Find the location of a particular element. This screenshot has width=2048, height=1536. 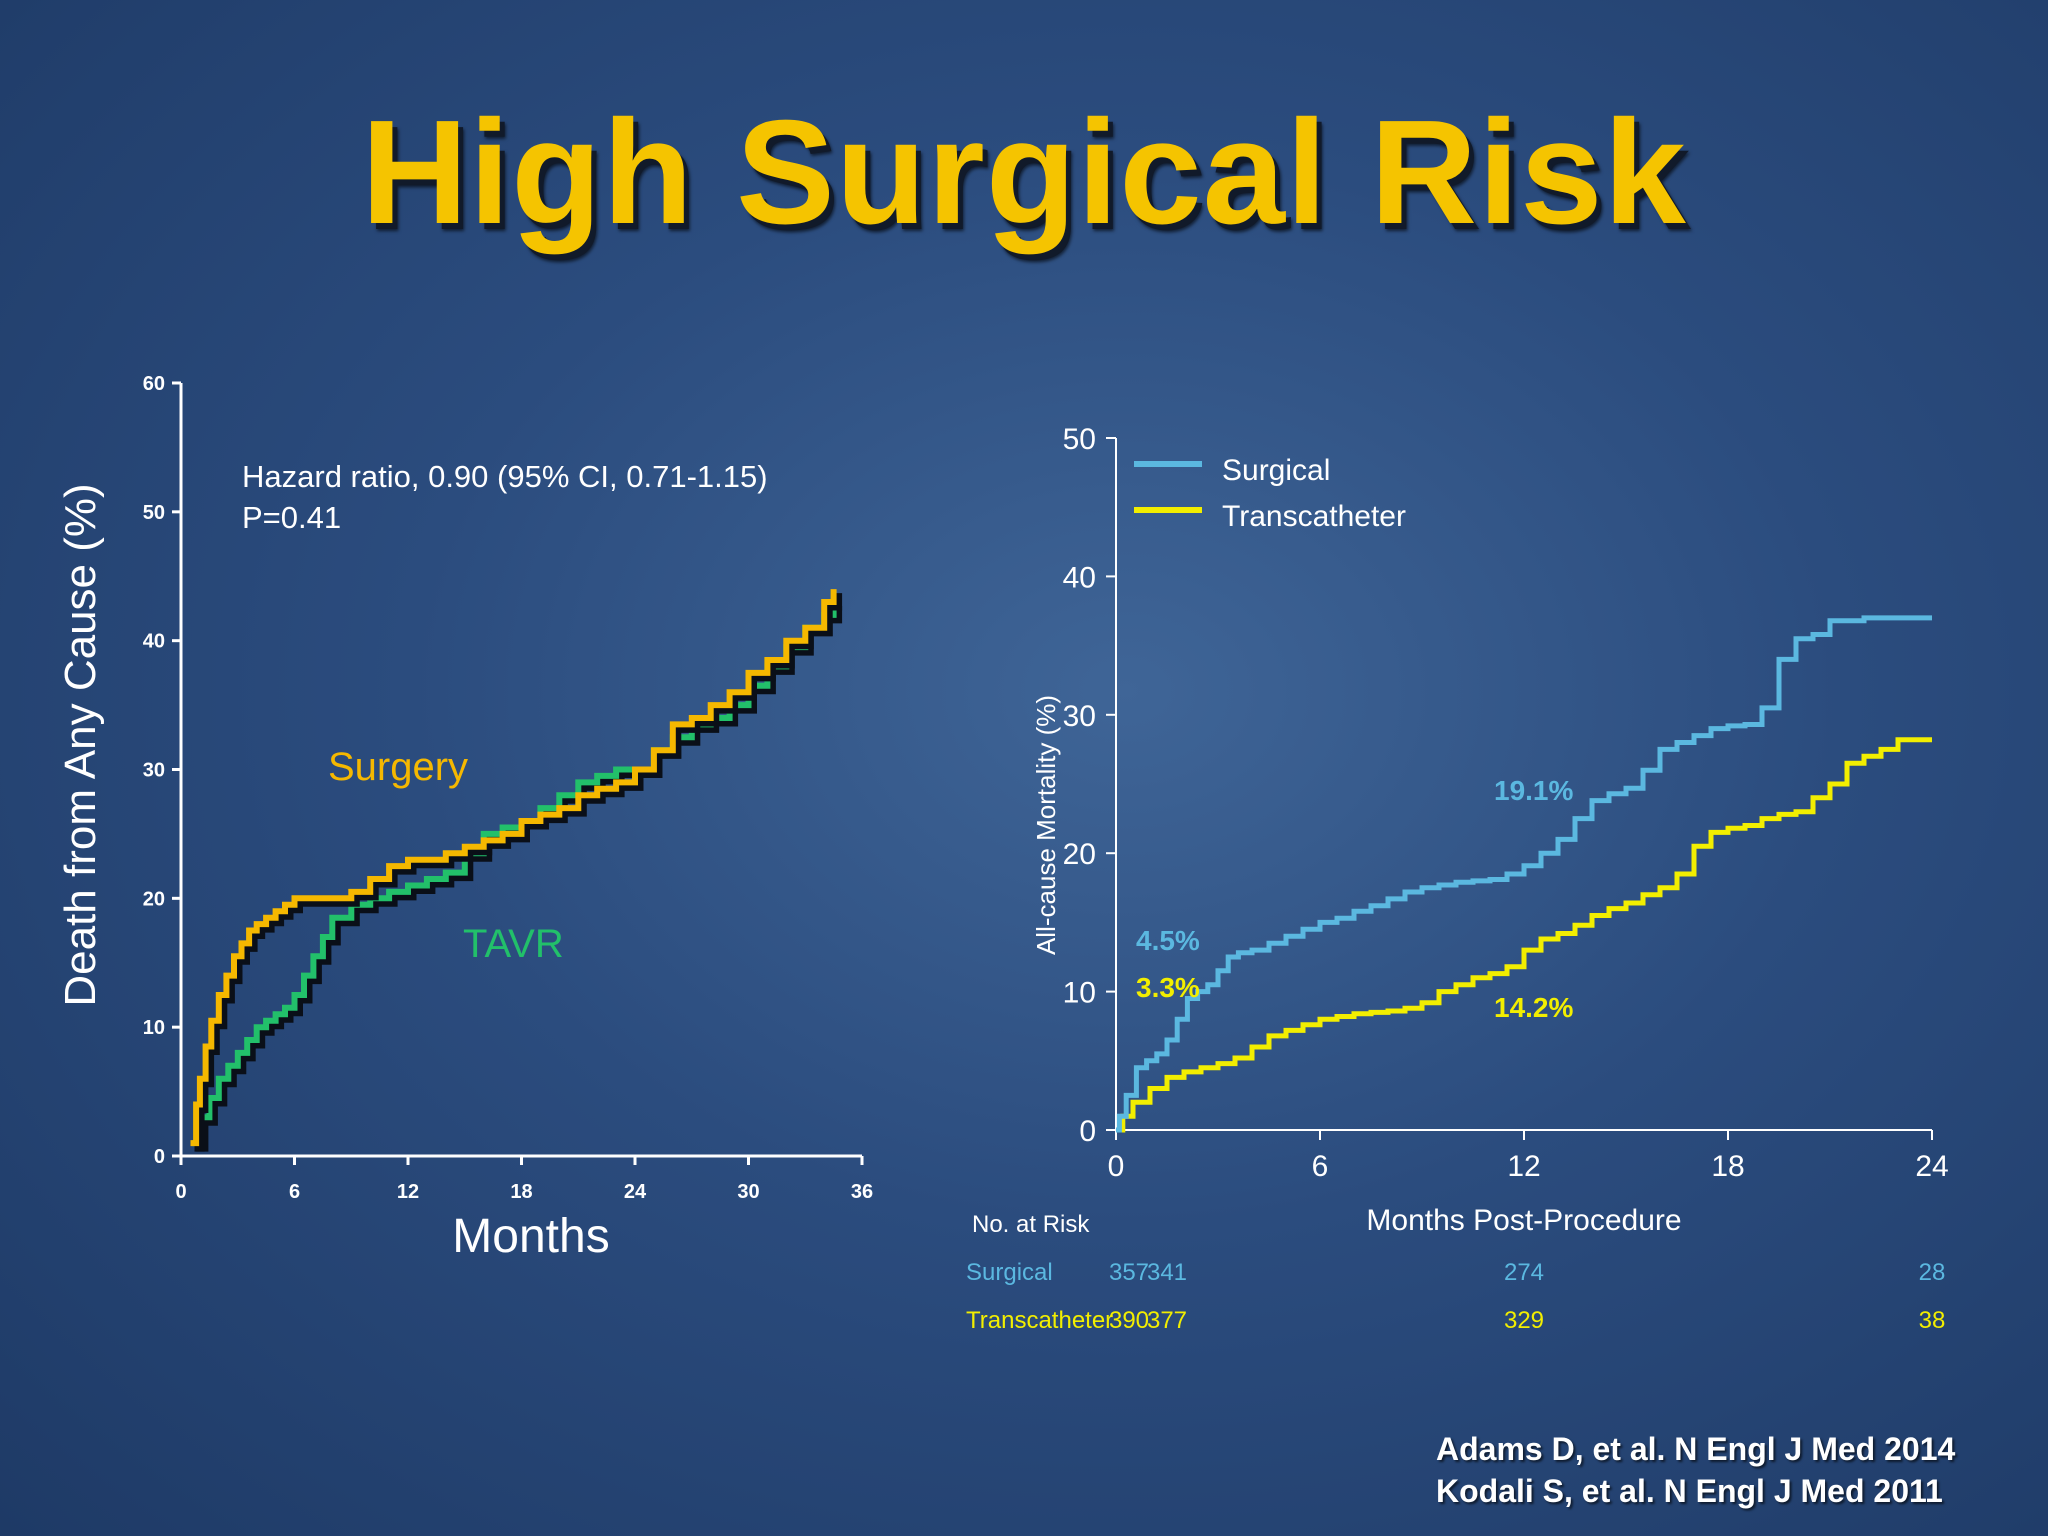

hazard-ratio-text: Hazard ratio, 0.90 (95% CI, 0.71-1.15) is located at coordinates (505, 476).